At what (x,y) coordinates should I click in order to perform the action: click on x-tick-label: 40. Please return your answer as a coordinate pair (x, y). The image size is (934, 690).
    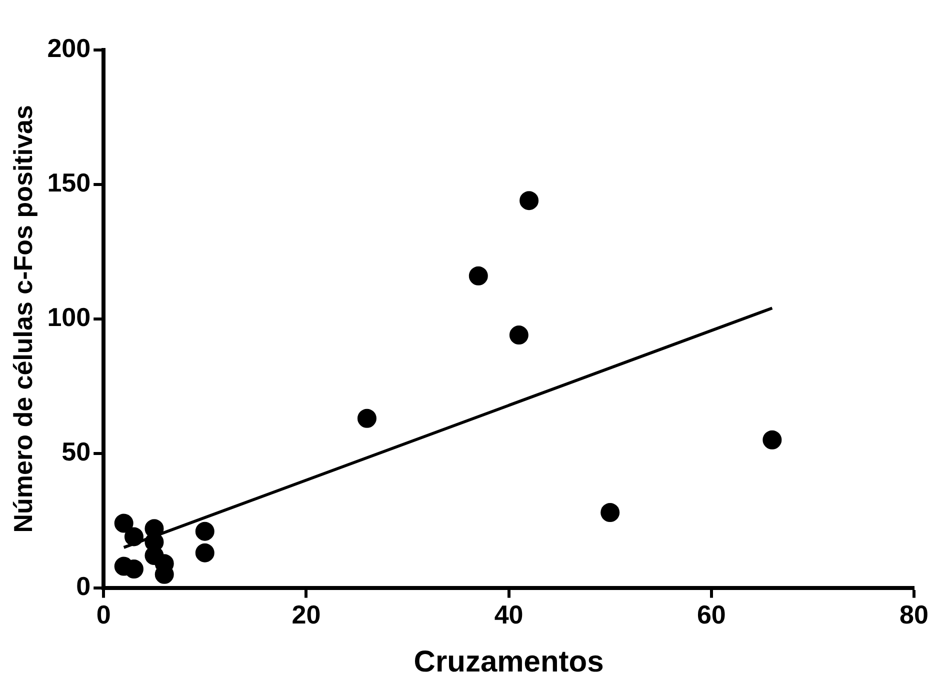
    Looking at the image, I should click on (509, 615).